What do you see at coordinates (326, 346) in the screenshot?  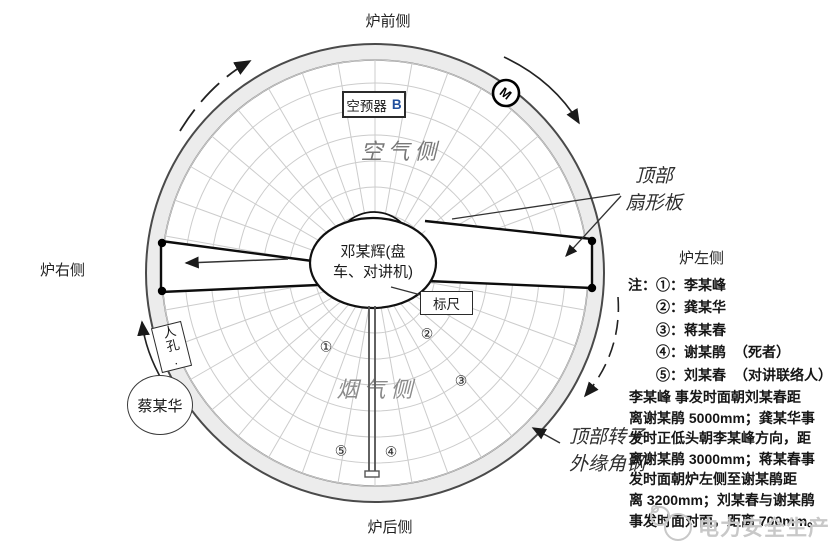 I see `position-marker-1: ①` at bounding box center [326, 346].